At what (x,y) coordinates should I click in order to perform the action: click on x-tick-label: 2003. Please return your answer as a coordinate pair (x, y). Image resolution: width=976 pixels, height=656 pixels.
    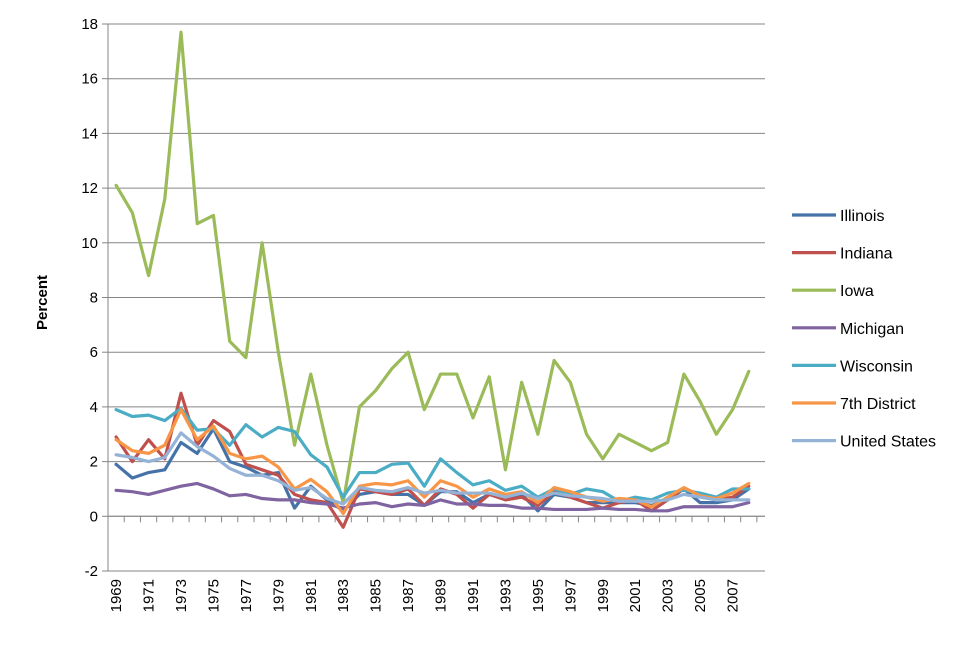
    Looking at the image, I should click on (668, 595).